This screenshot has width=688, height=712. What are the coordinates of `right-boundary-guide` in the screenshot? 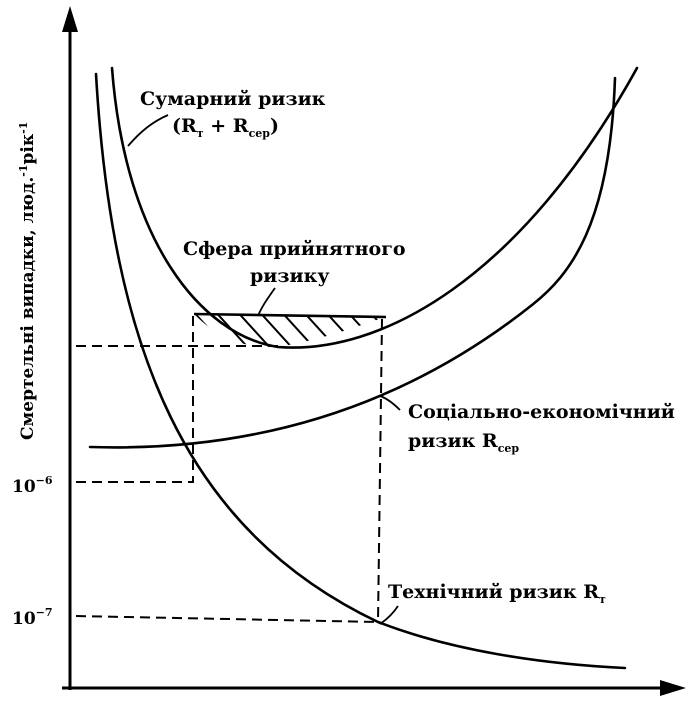 It's located at (380, 470).